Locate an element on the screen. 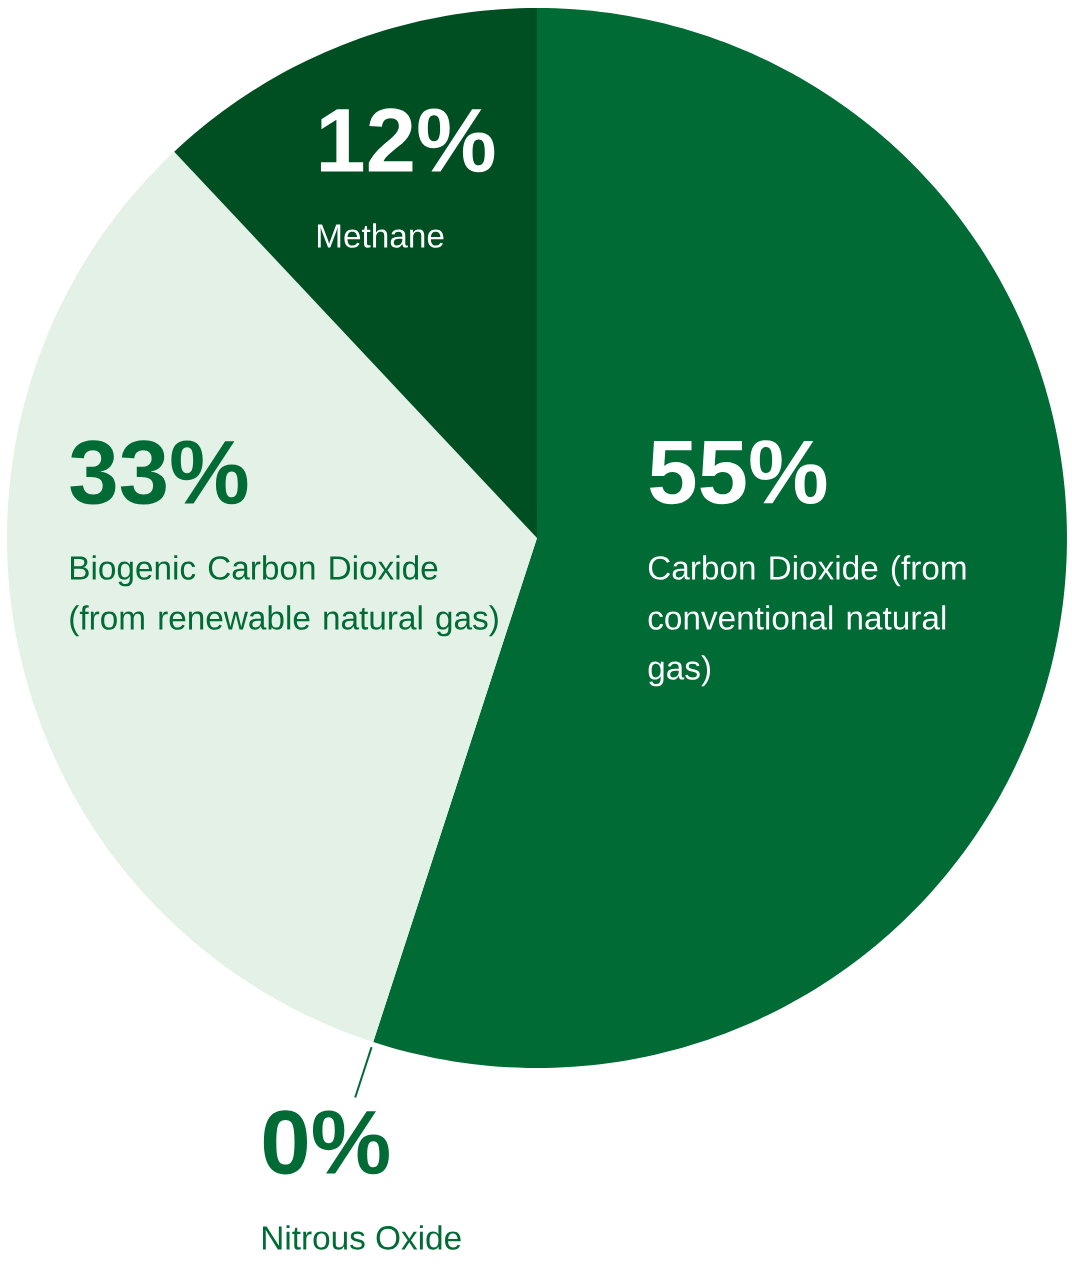  slice-label: Methane is located at coordinates (381, 235).